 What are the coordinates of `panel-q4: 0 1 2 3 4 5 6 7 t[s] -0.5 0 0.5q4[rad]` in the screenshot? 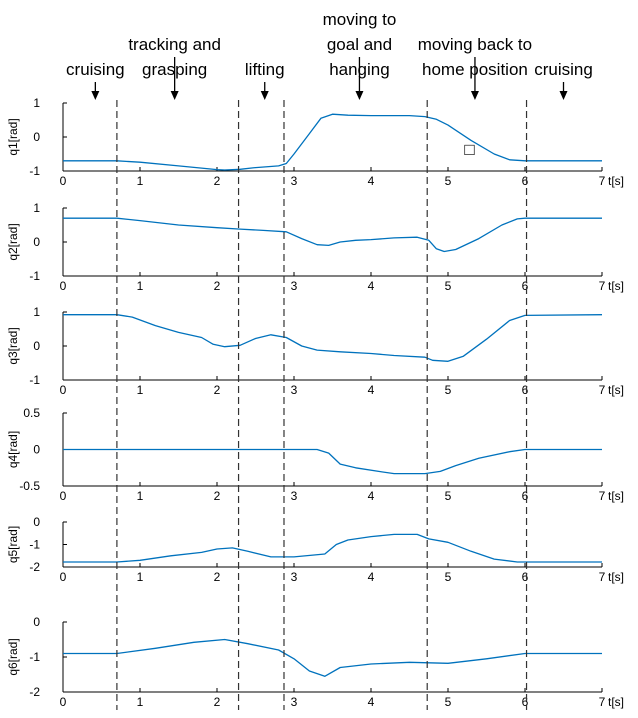 It's located at (315, 454).